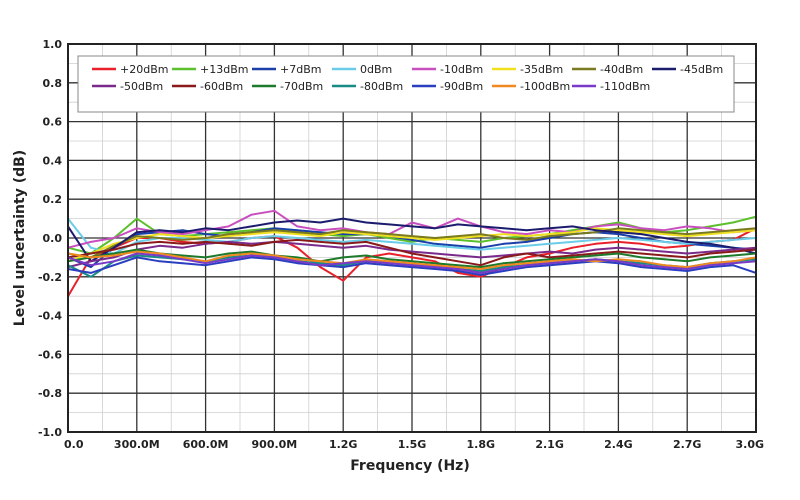  What do you see at coordinates (224, 69) in the screenshot?
I see `legend-label: +13dBm` at bounding box center [224, 69].